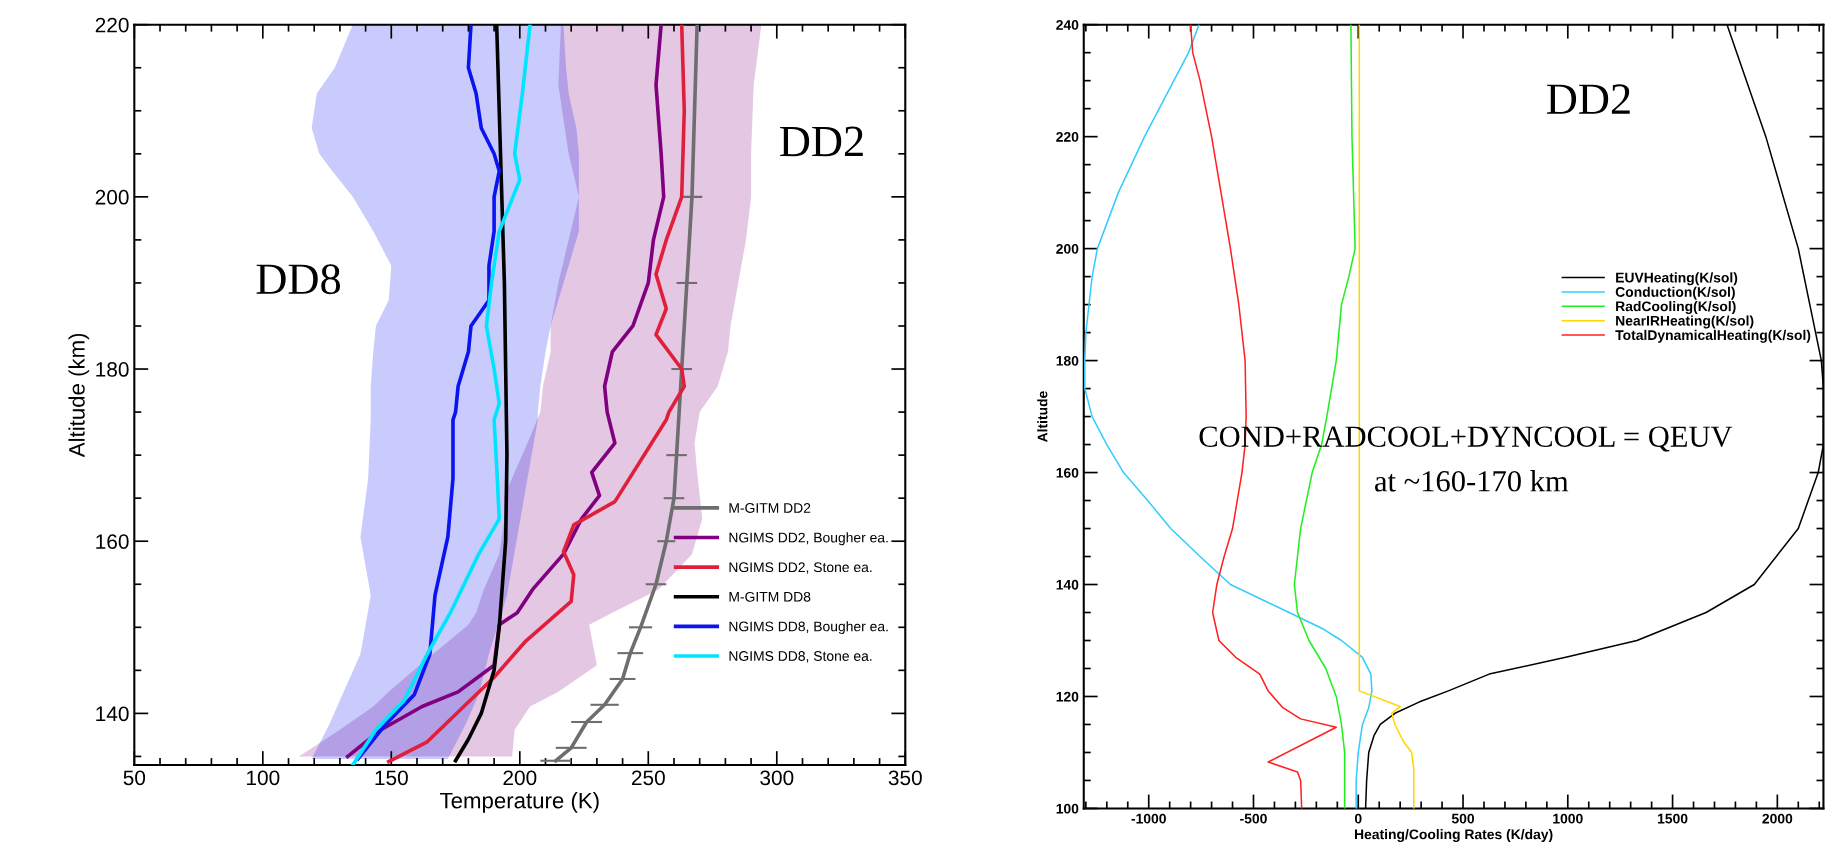 This screenshot has height=851, width=1840. What do you see at coordinates (1568, 818) in the screenshot?
I see `x-tick-label: 1000` at bounding box center [1568, 818].